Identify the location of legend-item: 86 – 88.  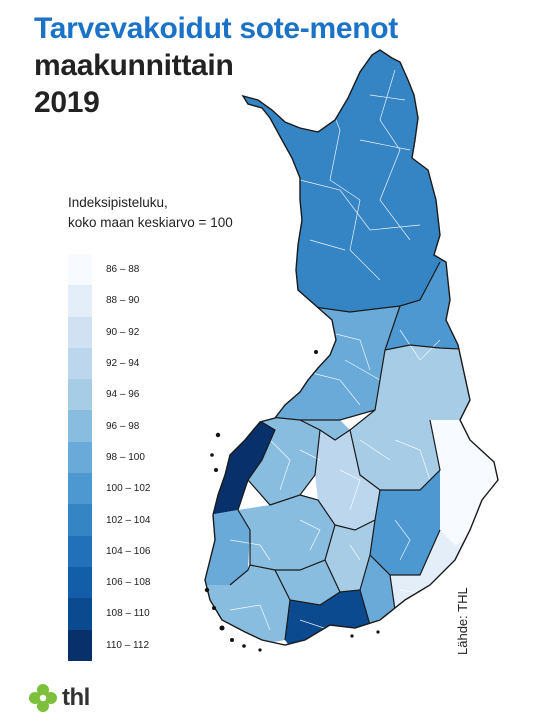
(142, 270).